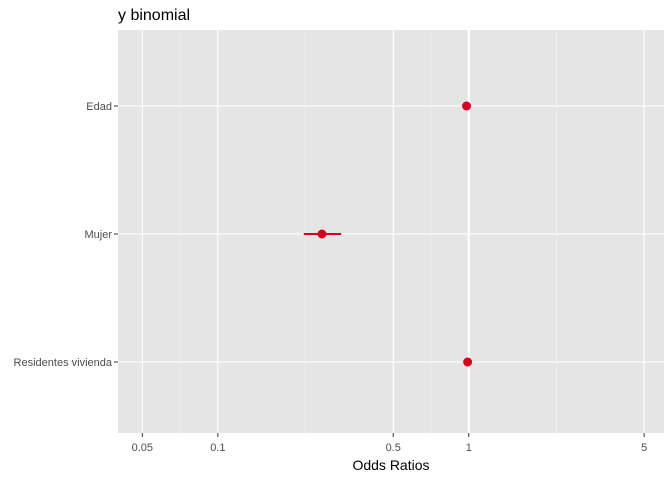 The image size is (672, 480). Describe the element at coordinates (154, 15) in the screenshot. I see `chart-title: y binomial` at that location.